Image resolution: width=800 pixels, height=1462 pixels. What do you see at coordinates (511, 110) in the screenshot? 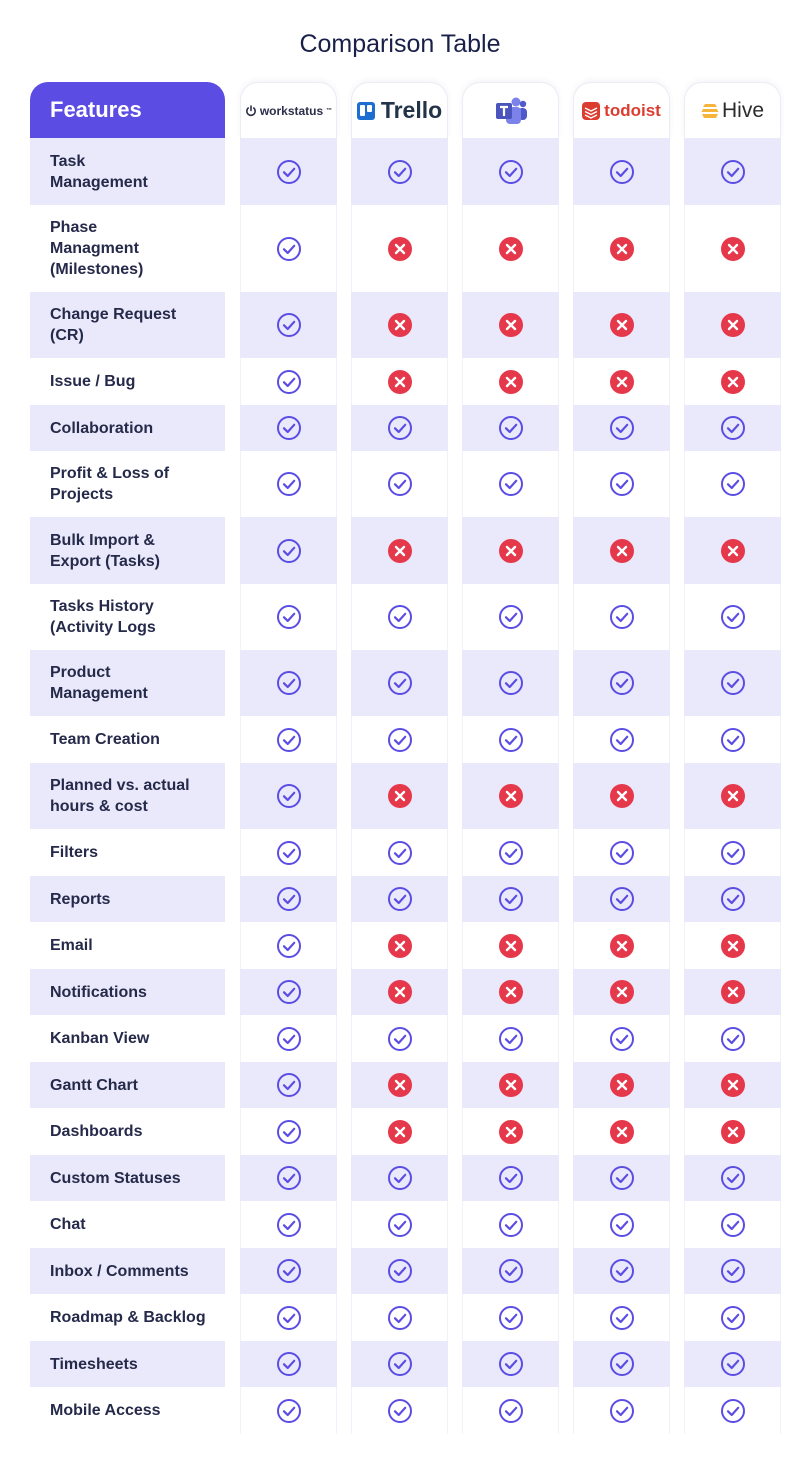
I see `microsoft-teams-icon` at bounding box center [511, 110].